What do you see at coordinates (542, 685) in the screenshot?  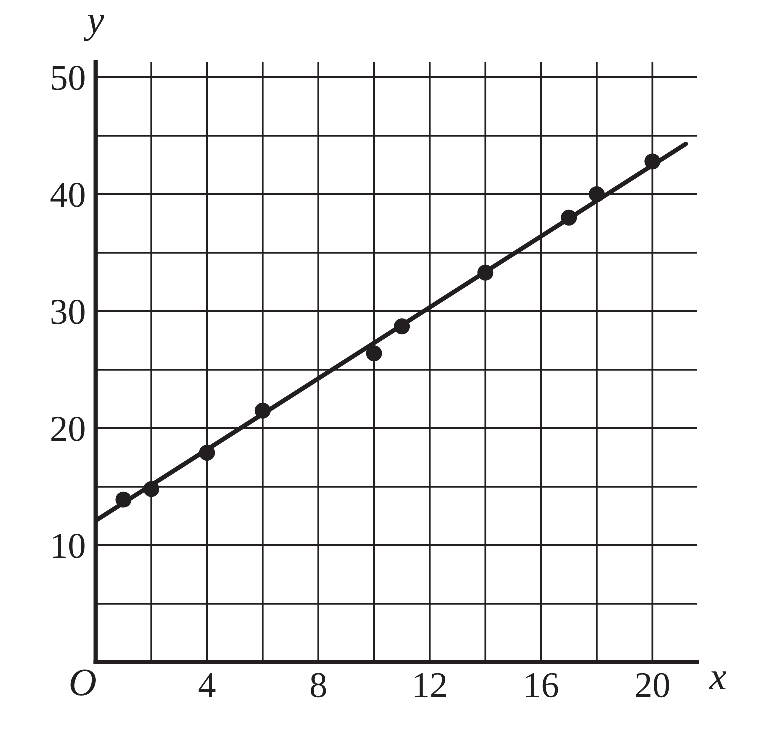 I see `x-tick-label: 16` at bounding box center [542, 685].